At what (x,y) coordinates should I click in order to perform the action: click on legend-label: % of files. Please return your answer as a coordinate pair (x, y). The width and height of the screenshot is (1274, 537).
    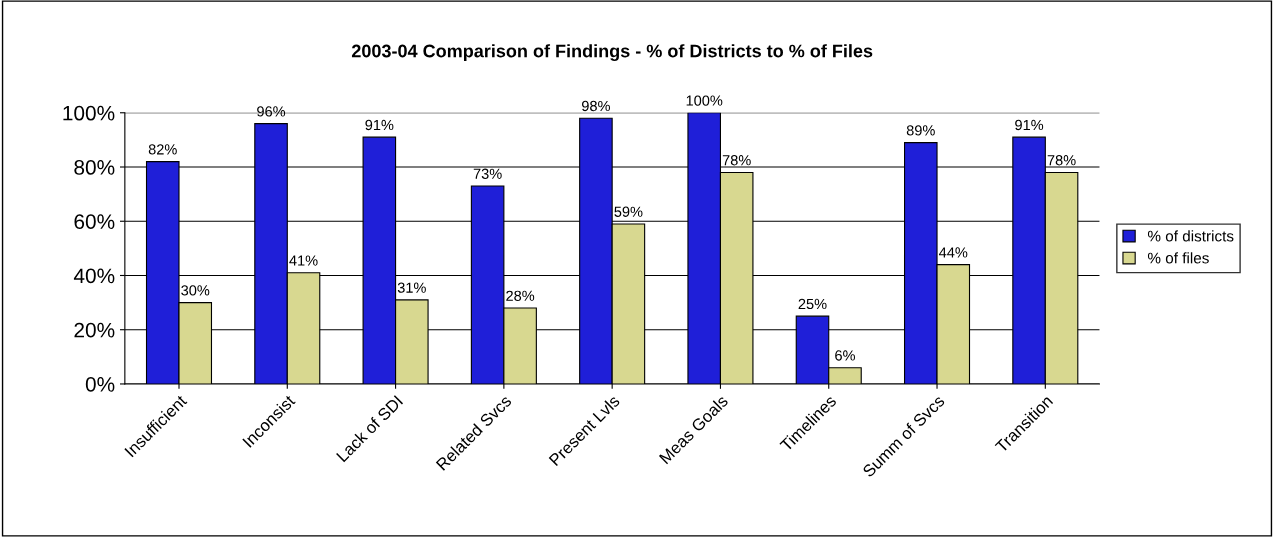
    Looking at the image, I should click on (1178, 258).